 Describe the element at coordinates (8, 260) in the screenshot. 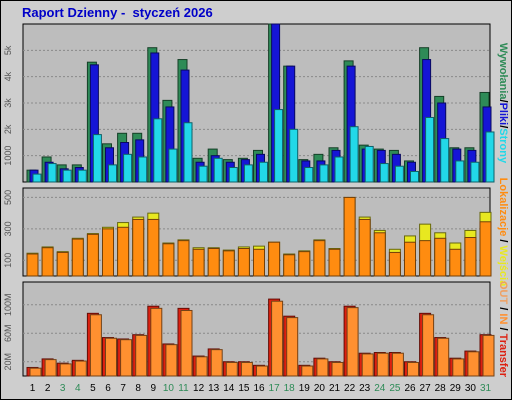

I see `y-tick-label: 100` at that location.